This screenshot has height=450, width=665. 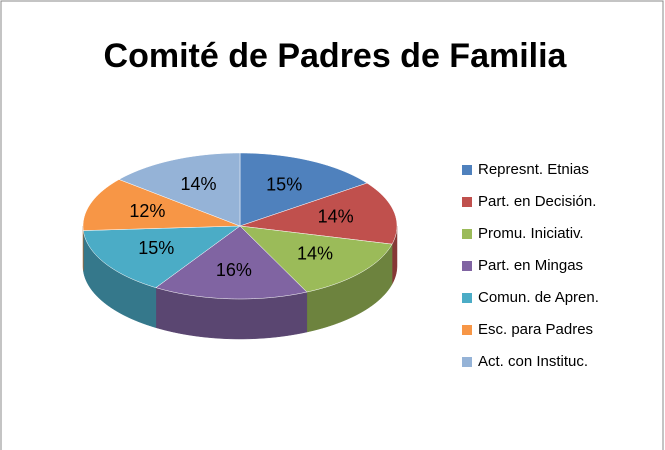 What do you see at coordinates (147, 211) in the screenshot?
I see `data-label: 12%` at bounding box center [147, 211].